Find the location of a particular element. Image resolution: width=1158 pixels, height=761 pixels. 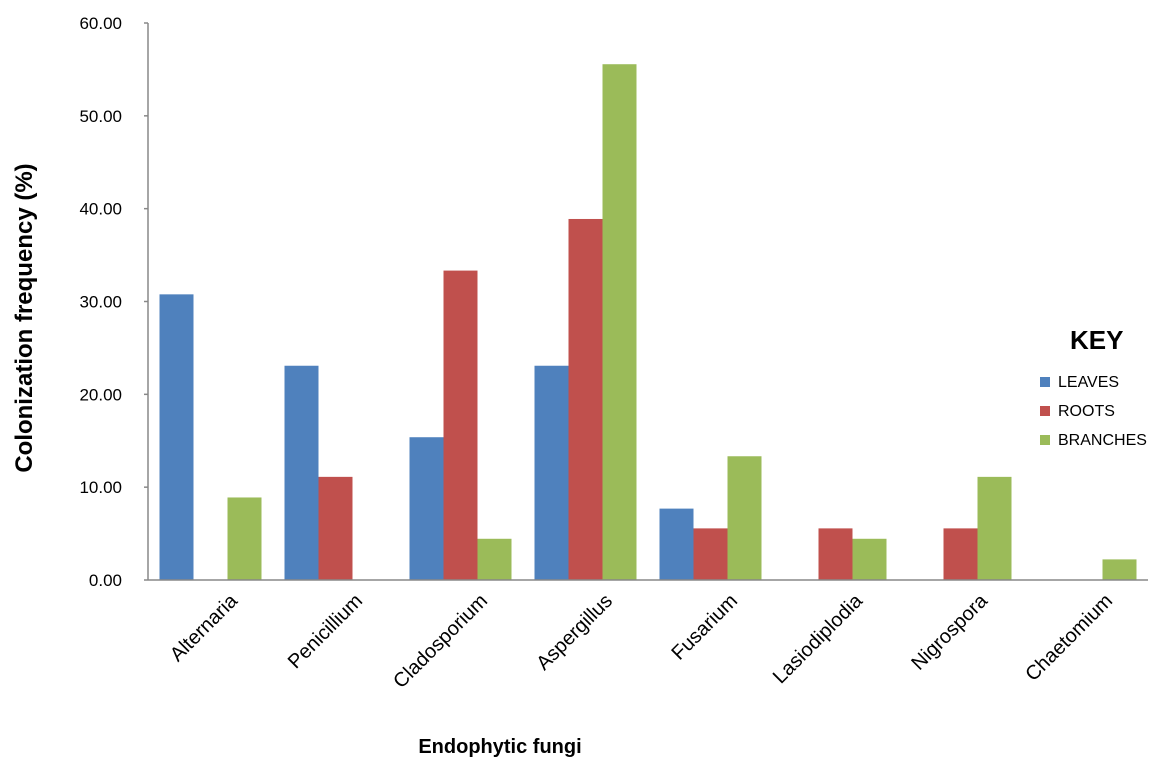

legend-label-roots: ROOTS is located at coordinates (1086, 411).